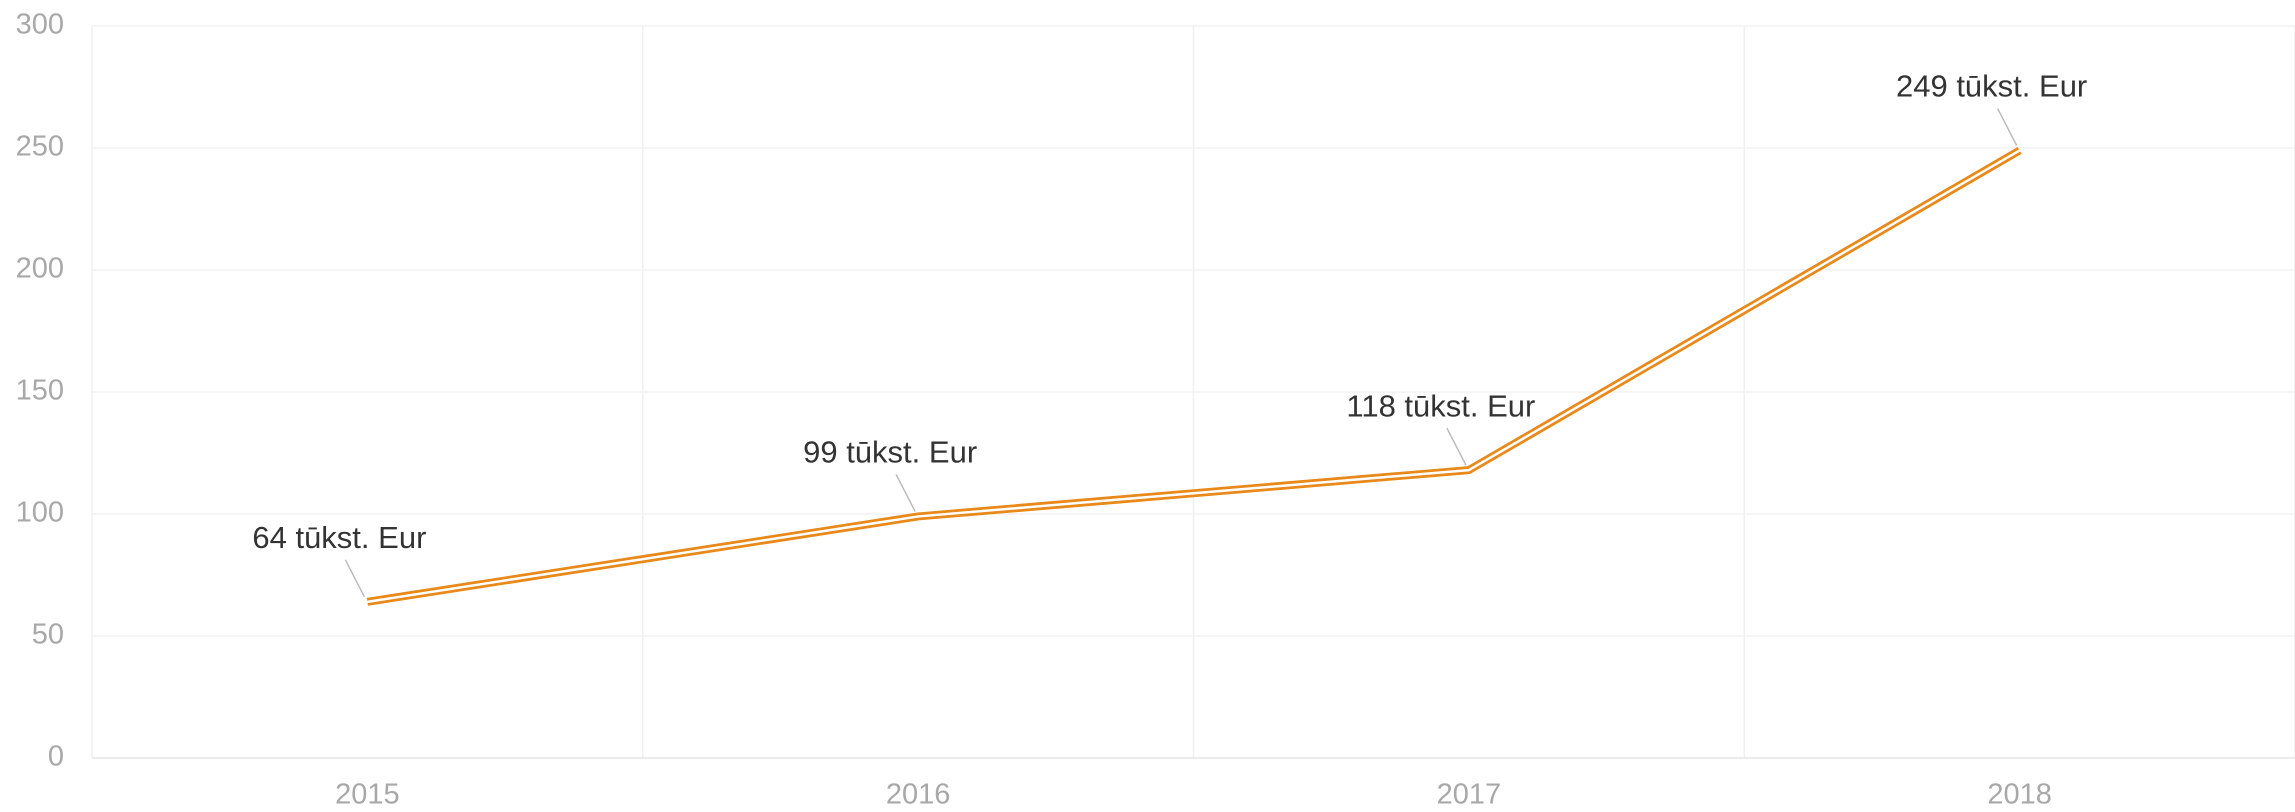  Describe the element at coordinates (1991, 86) in the screenshot. I see `data-label: 249 tūkst. Eur` at that location.